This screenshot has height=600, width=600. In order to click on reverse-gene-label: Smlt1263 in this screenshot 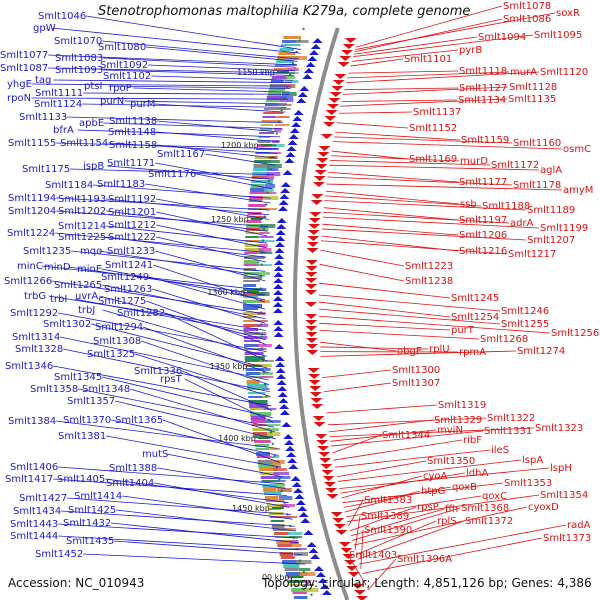, I will do `click(128, 289)`.